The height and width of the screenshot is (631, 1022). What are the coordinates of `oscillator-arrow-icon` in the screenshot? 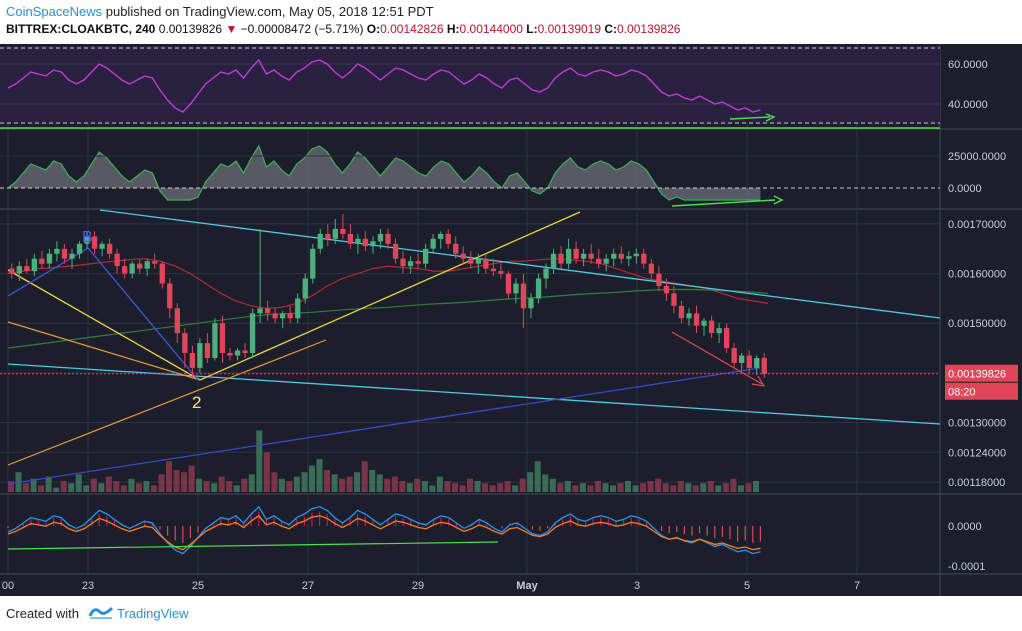 It's located at (778, 200).